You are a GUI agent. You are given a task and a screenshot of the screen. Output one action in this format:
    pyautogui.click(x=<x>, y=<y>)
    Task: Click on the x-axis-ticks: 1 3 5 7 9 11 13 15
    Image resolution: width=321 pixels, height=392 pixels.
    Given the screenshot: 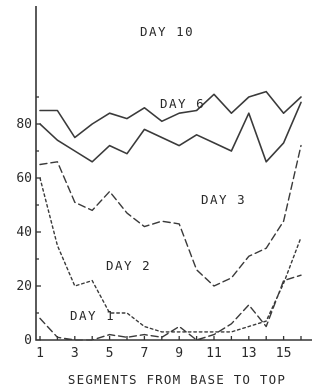 What is the action you would take?
    pyautogui.click(x=169, y=348)
    